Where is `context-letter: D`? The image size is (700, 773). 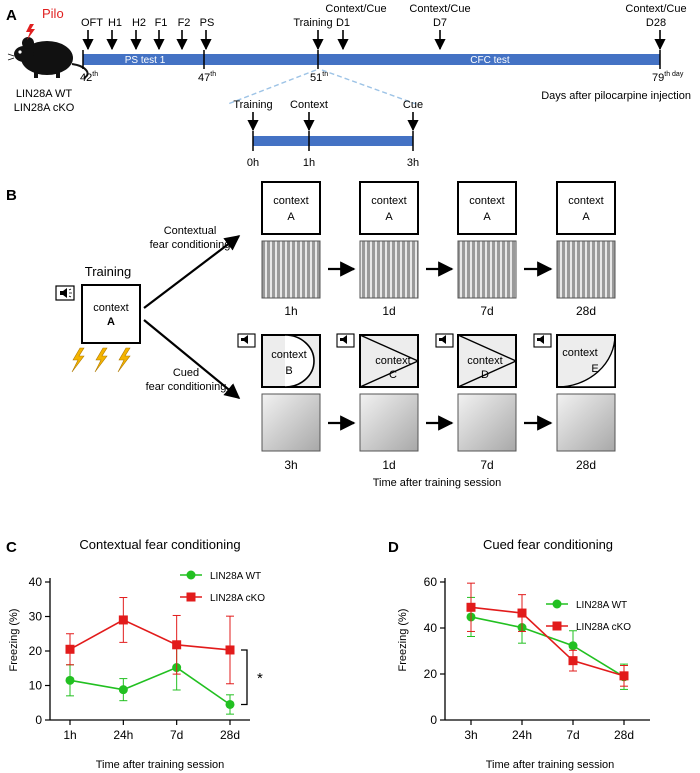 context-letter: D is located at coordinates (485, 375).